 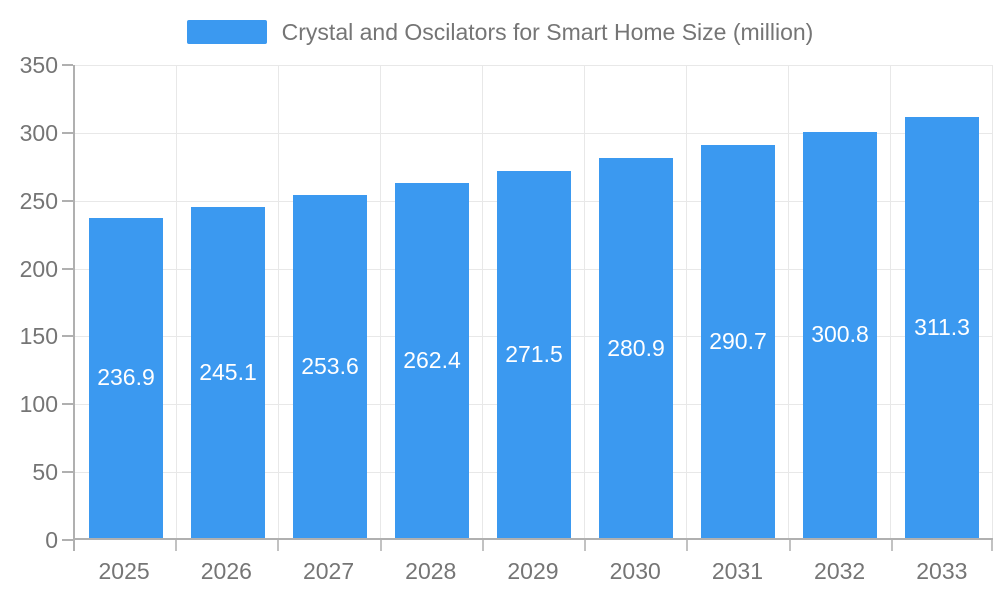 I want to click on x-axis-category-label: 2026, so click(x=226, y=571).